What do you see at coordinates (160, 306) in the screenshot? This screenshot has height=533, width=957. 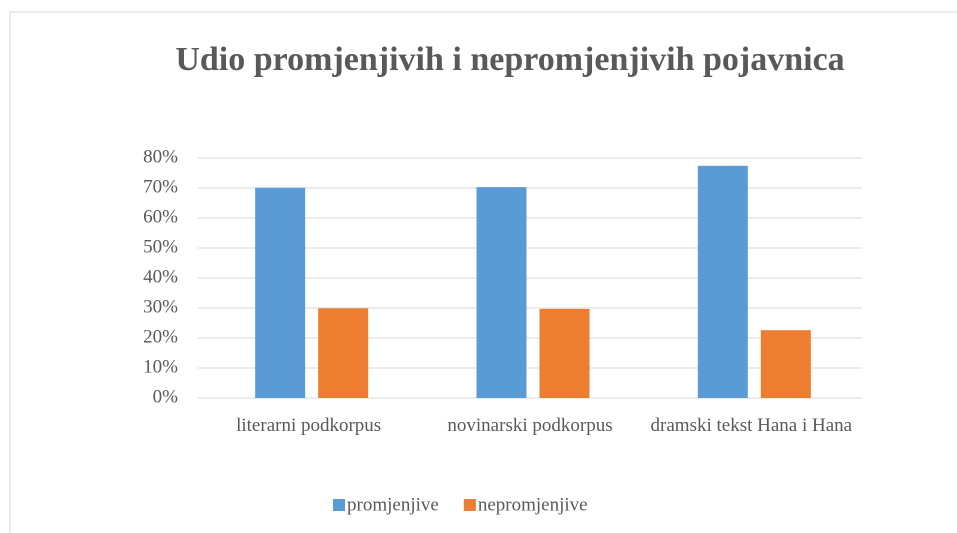 I see `y-tick-label: 30%` at bounding box center [160, 306].